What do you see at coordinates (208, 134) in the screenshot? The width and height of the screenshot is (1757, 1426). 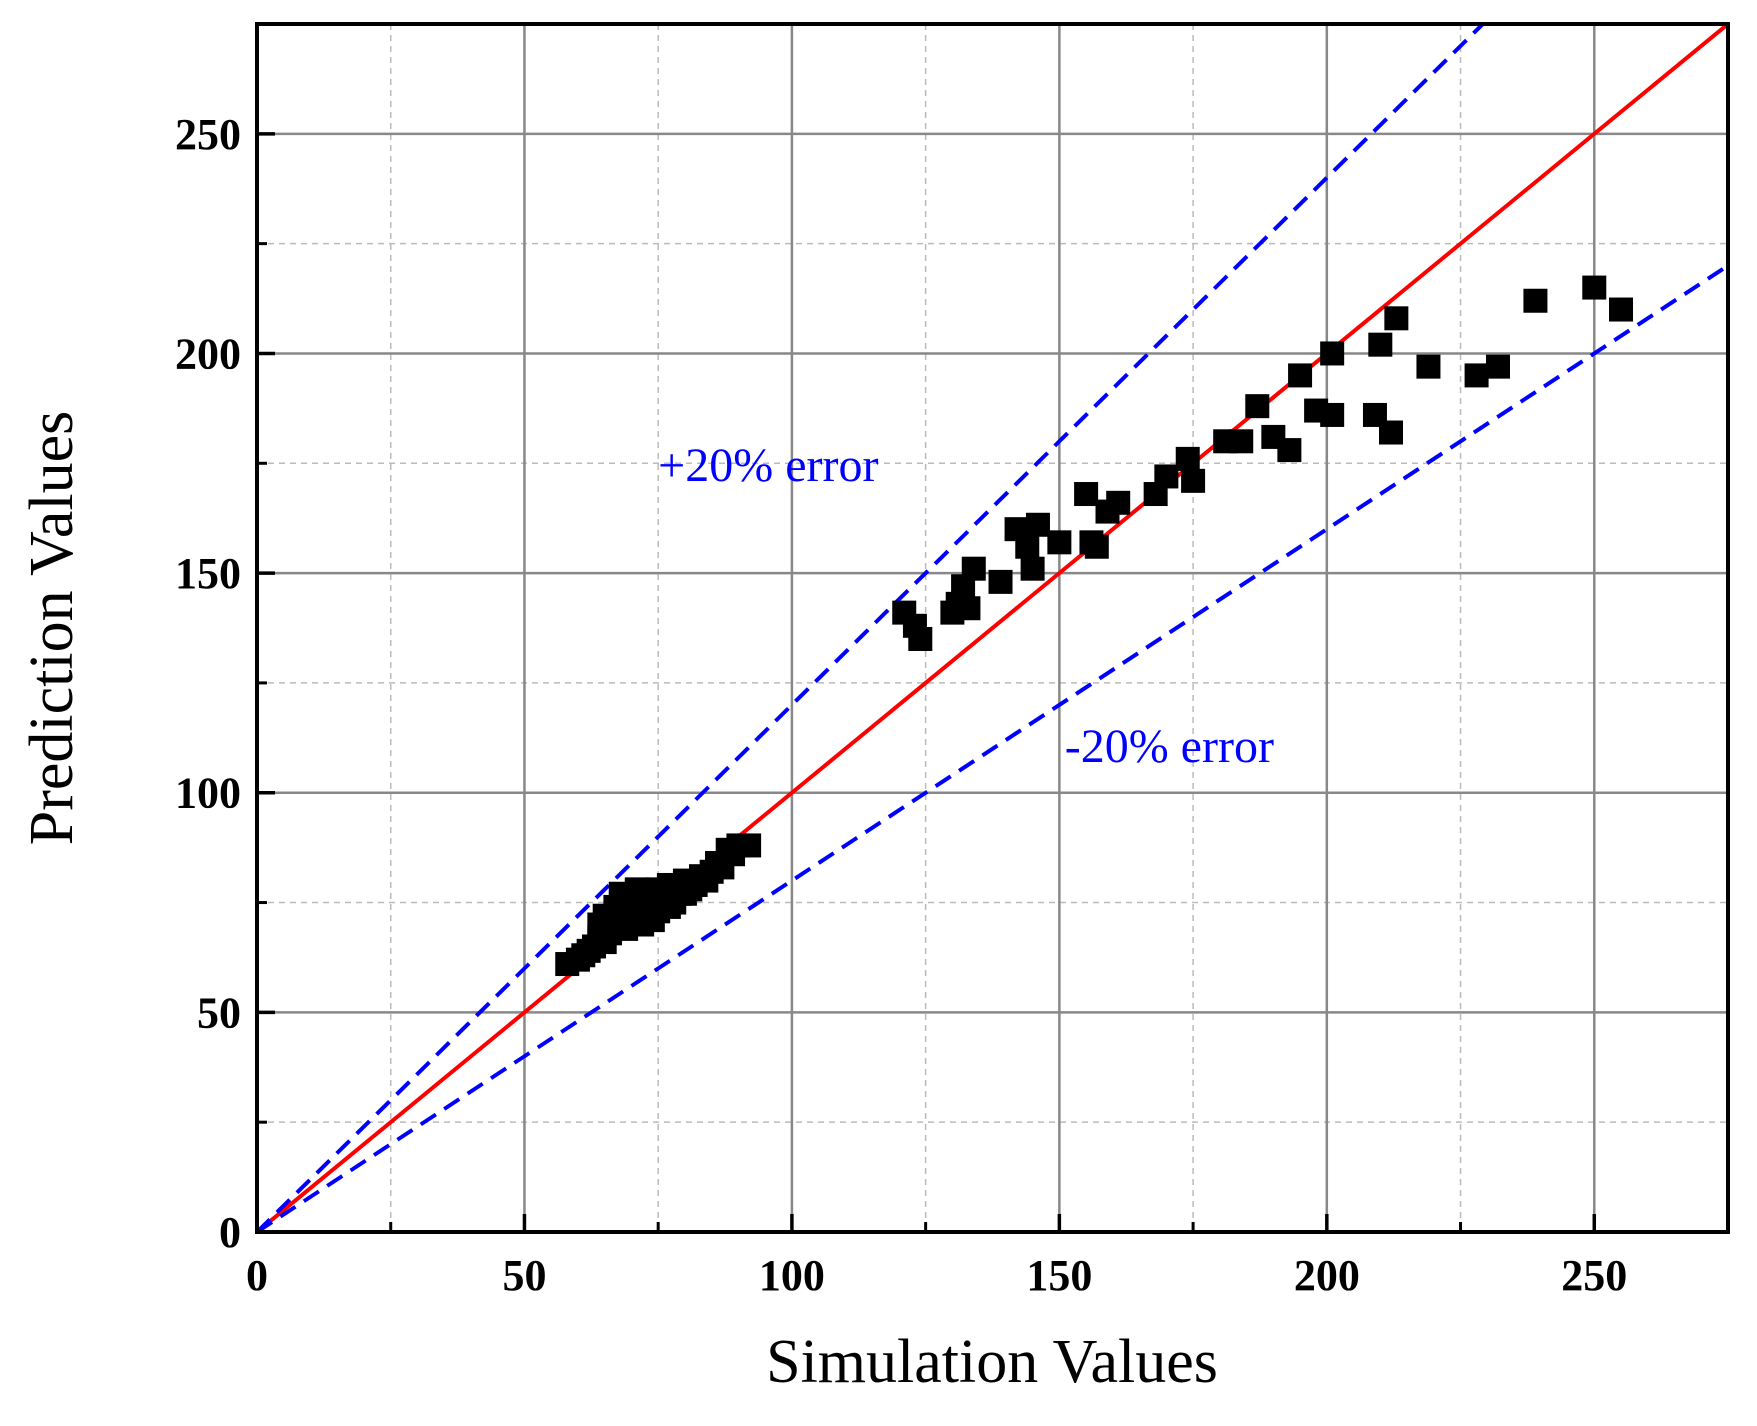 I see `y-tick-label: 250` at bounding box center [208, 134].